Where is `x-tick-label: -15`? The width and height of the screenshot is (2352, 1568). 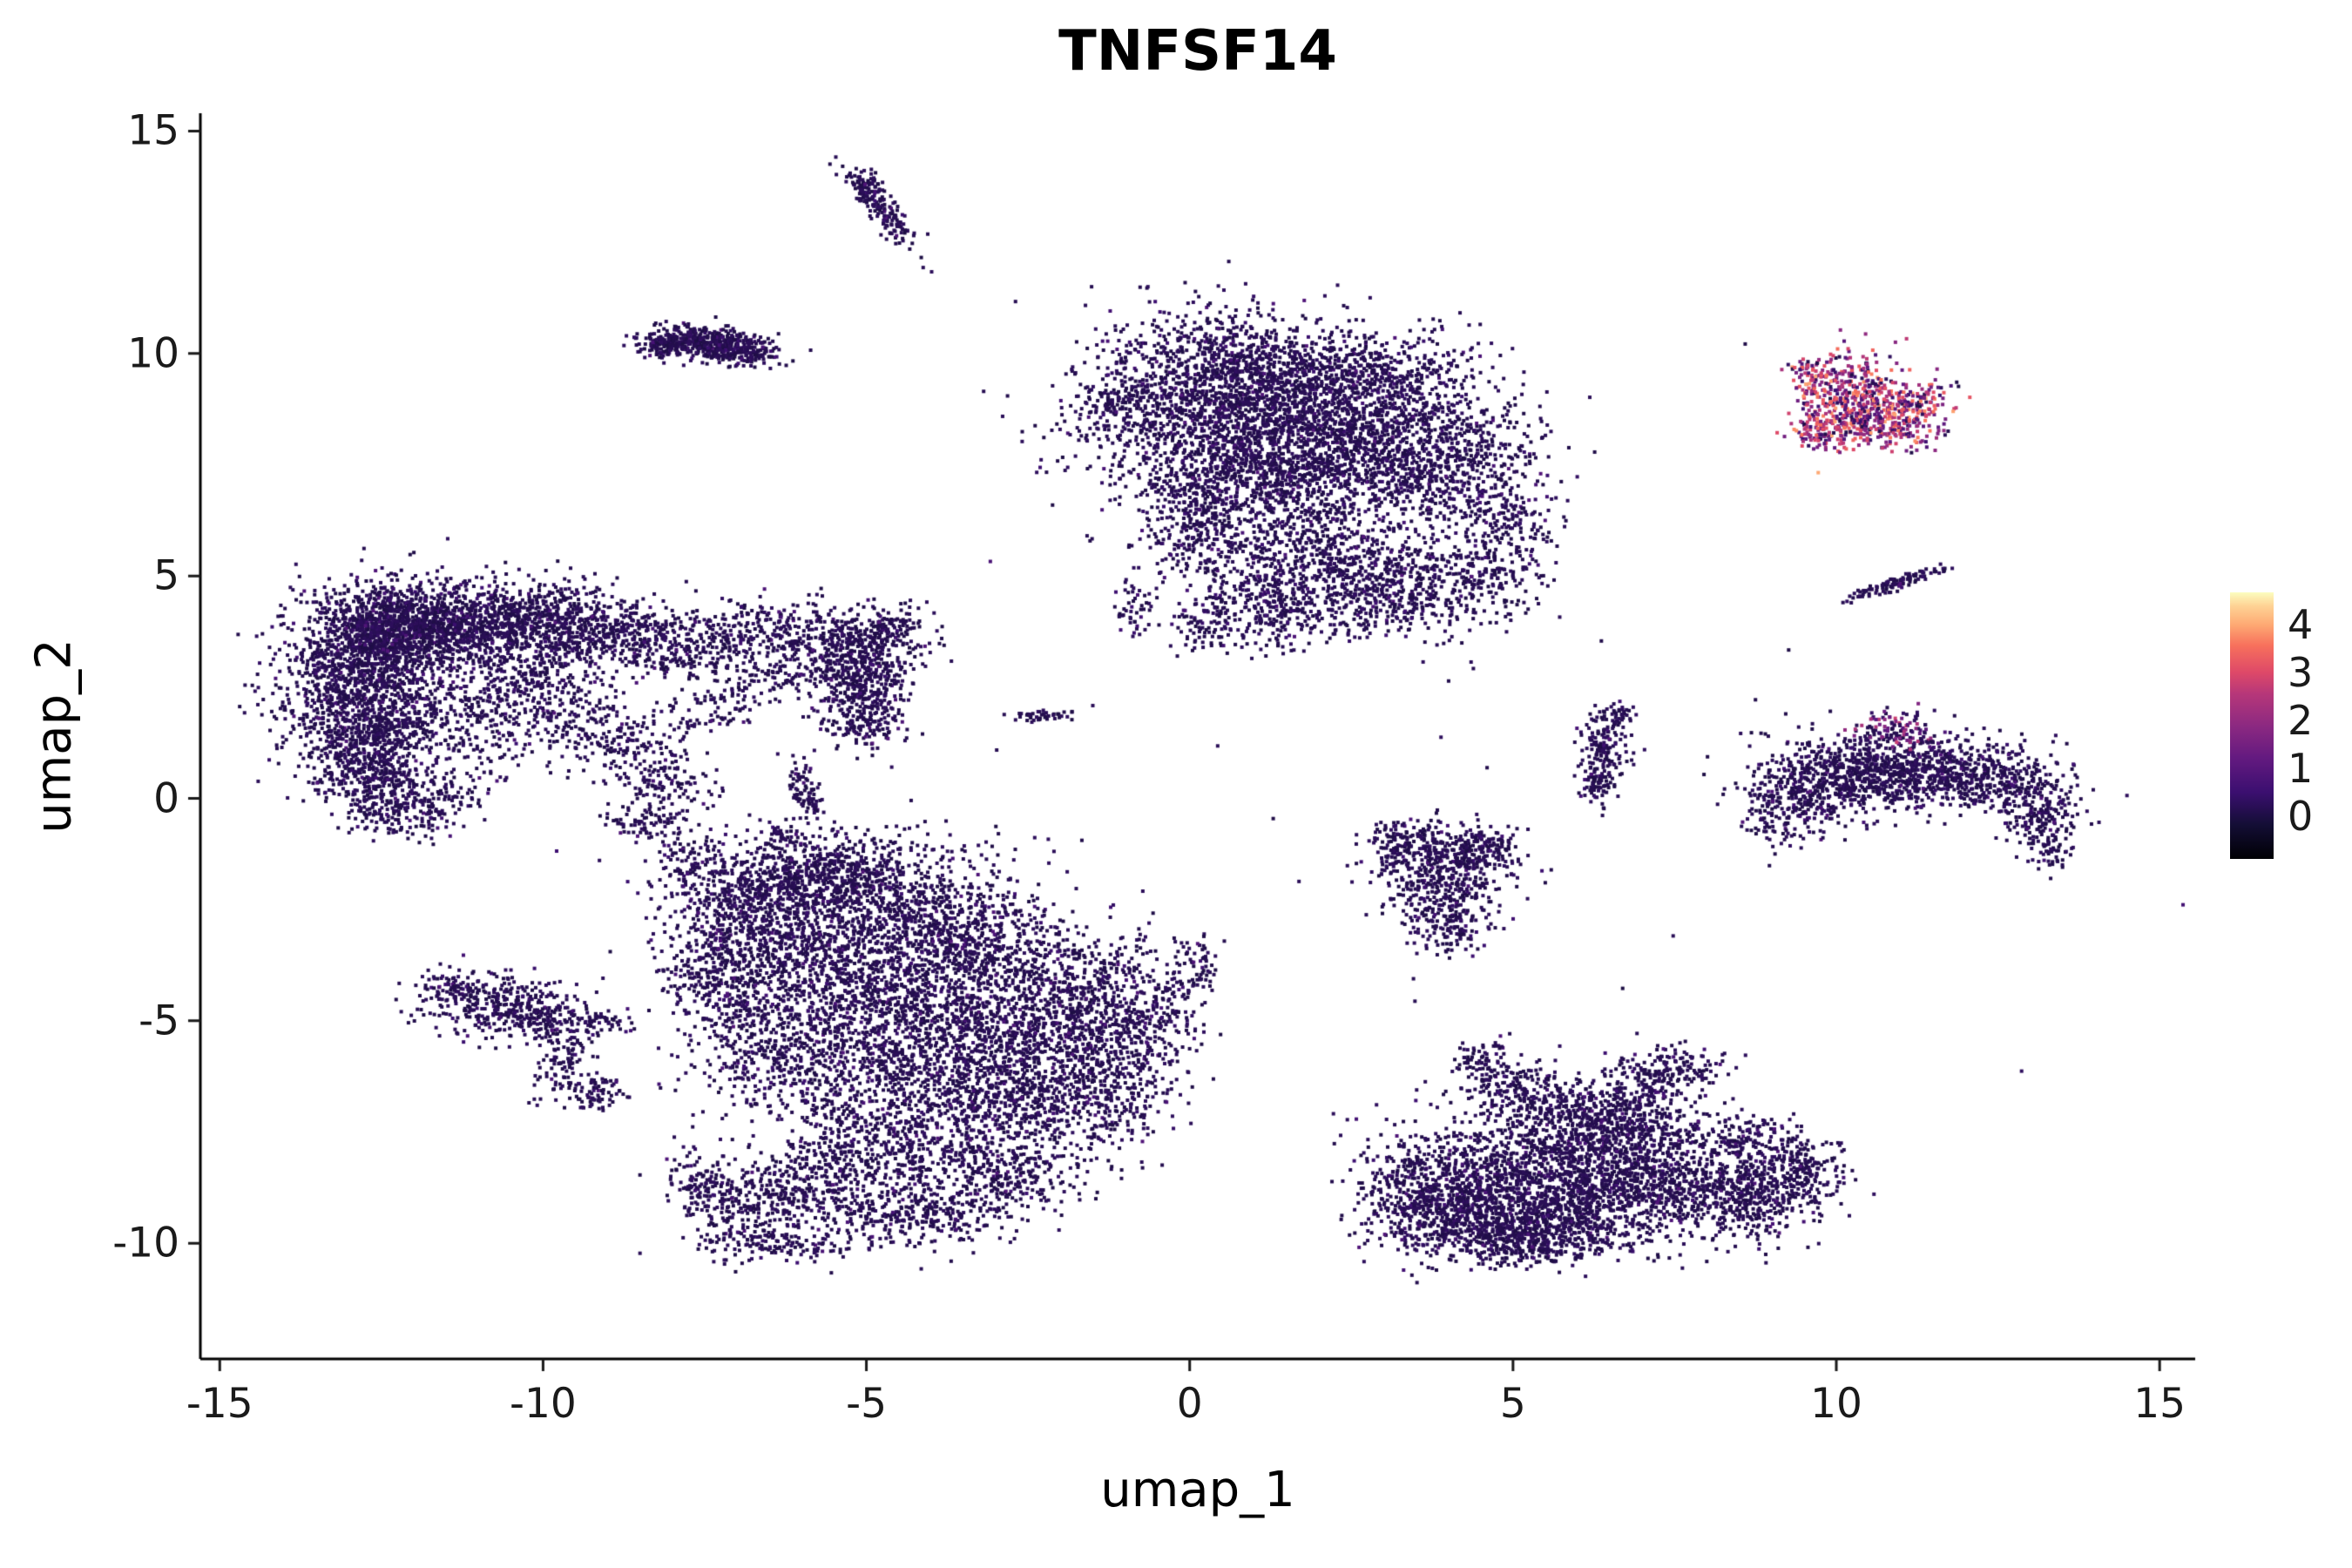
x-tick-label: -15 is located at coordinates (220, 1404).